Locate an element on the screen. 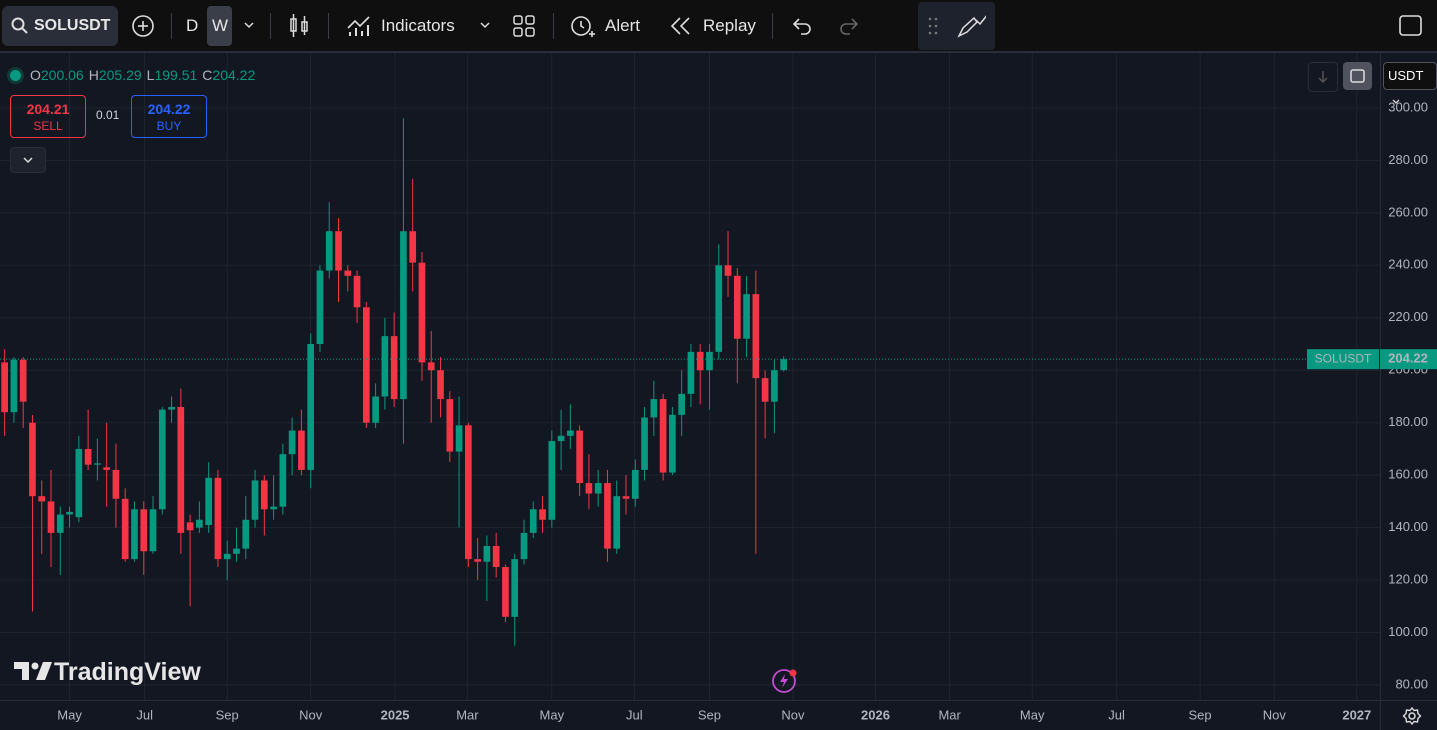  y-tick-label: 140.00 is located at coordinates (1408, 526).